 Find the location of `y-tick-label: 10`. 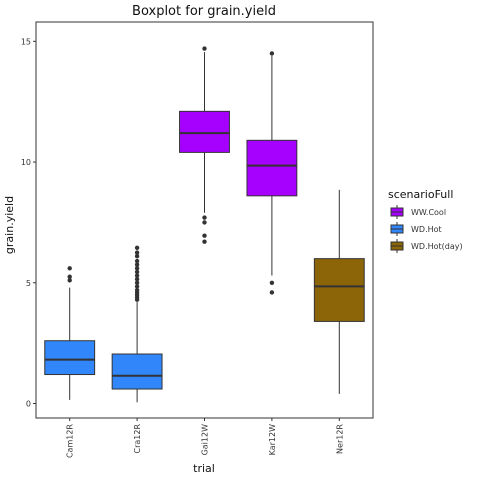

y-tick-label: 10 is located at coordinates (26, 162).